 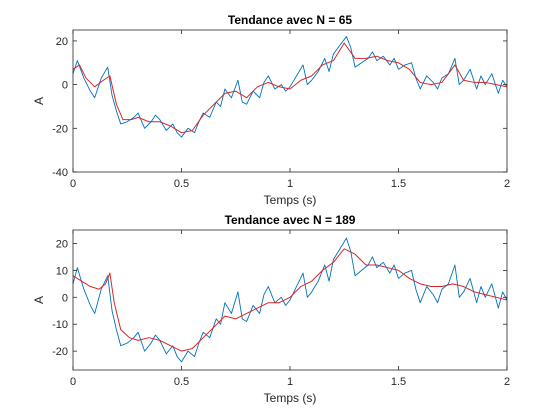 What do you see at coordinates (60, 325) in the screenshot?
I see `y-tick-label: -10` at bounding box center [60, 325].